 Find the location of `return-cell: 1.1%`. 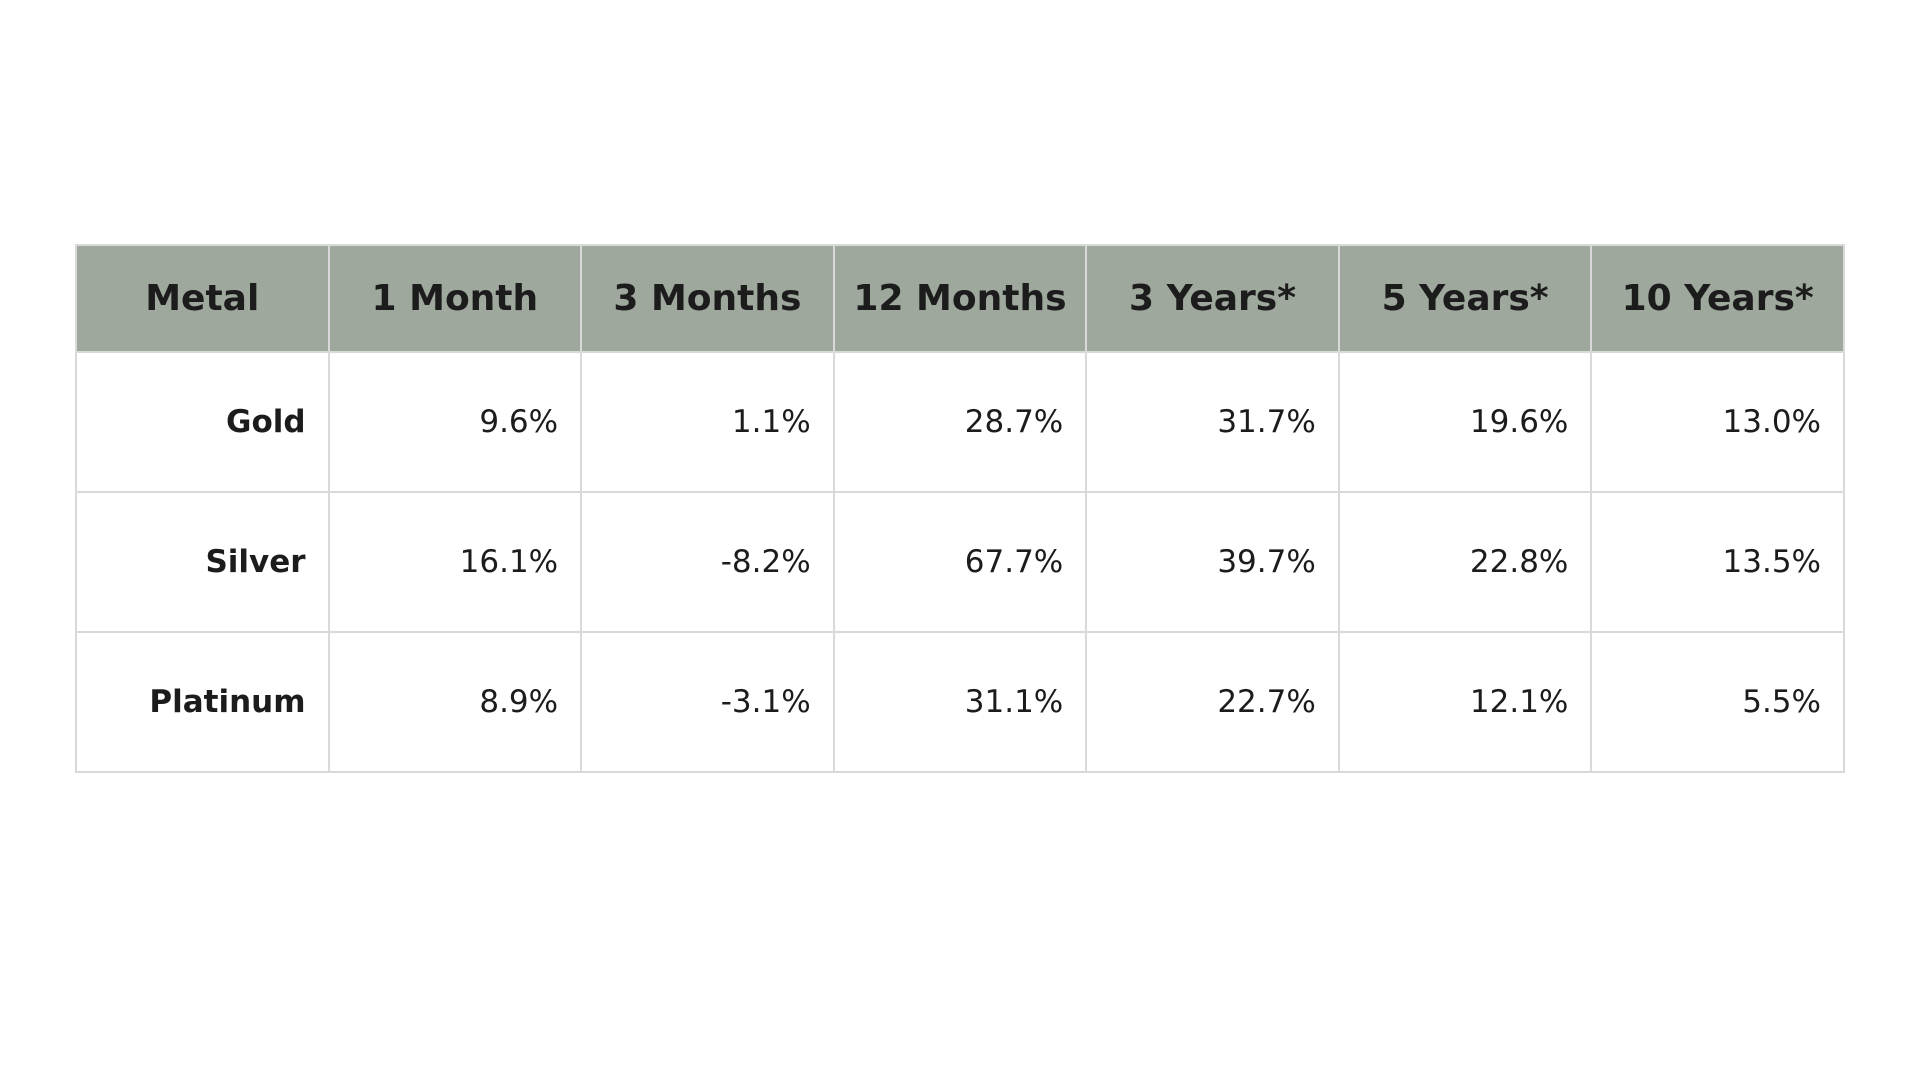

return-cell: 1.1% is located at coordinates (707, 422).